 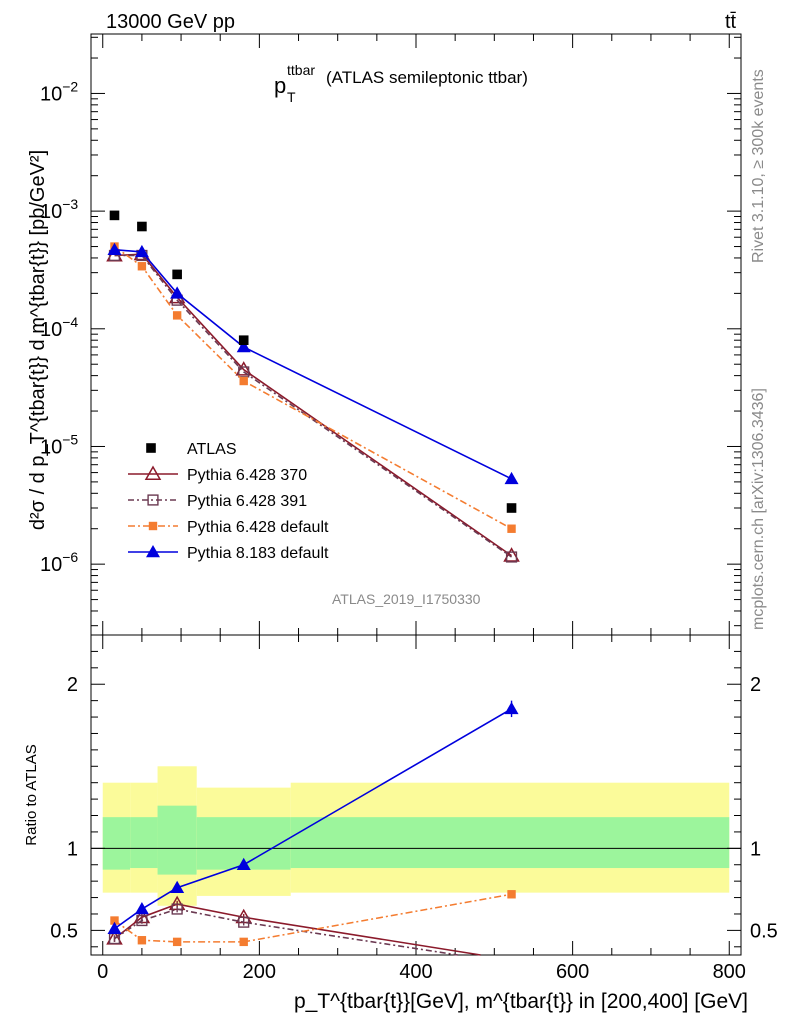 I want to click on ratio-tick-label: 0.5, so click(x=64, y=931).